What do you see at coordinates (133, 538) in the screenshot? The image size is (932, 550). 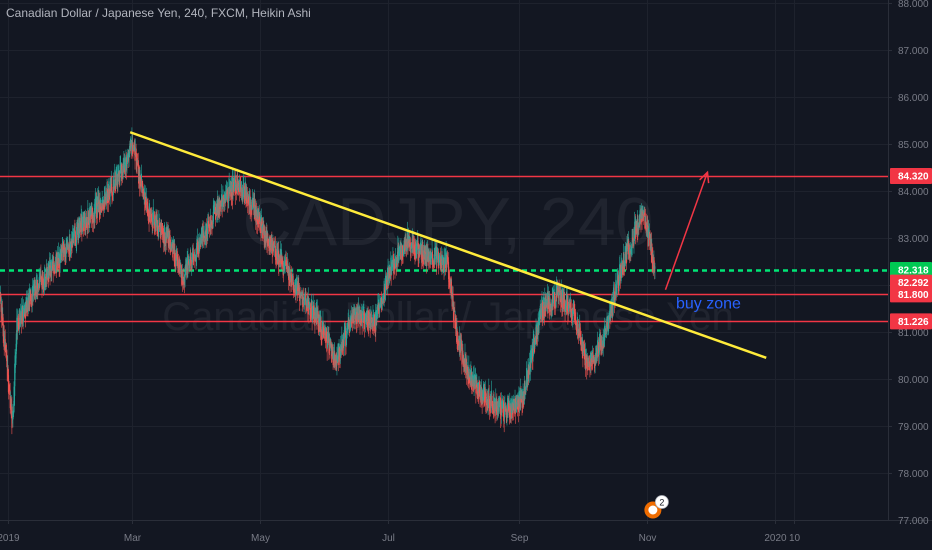 I see `time-axis-label: Mar` at bounding box center [133, 538].